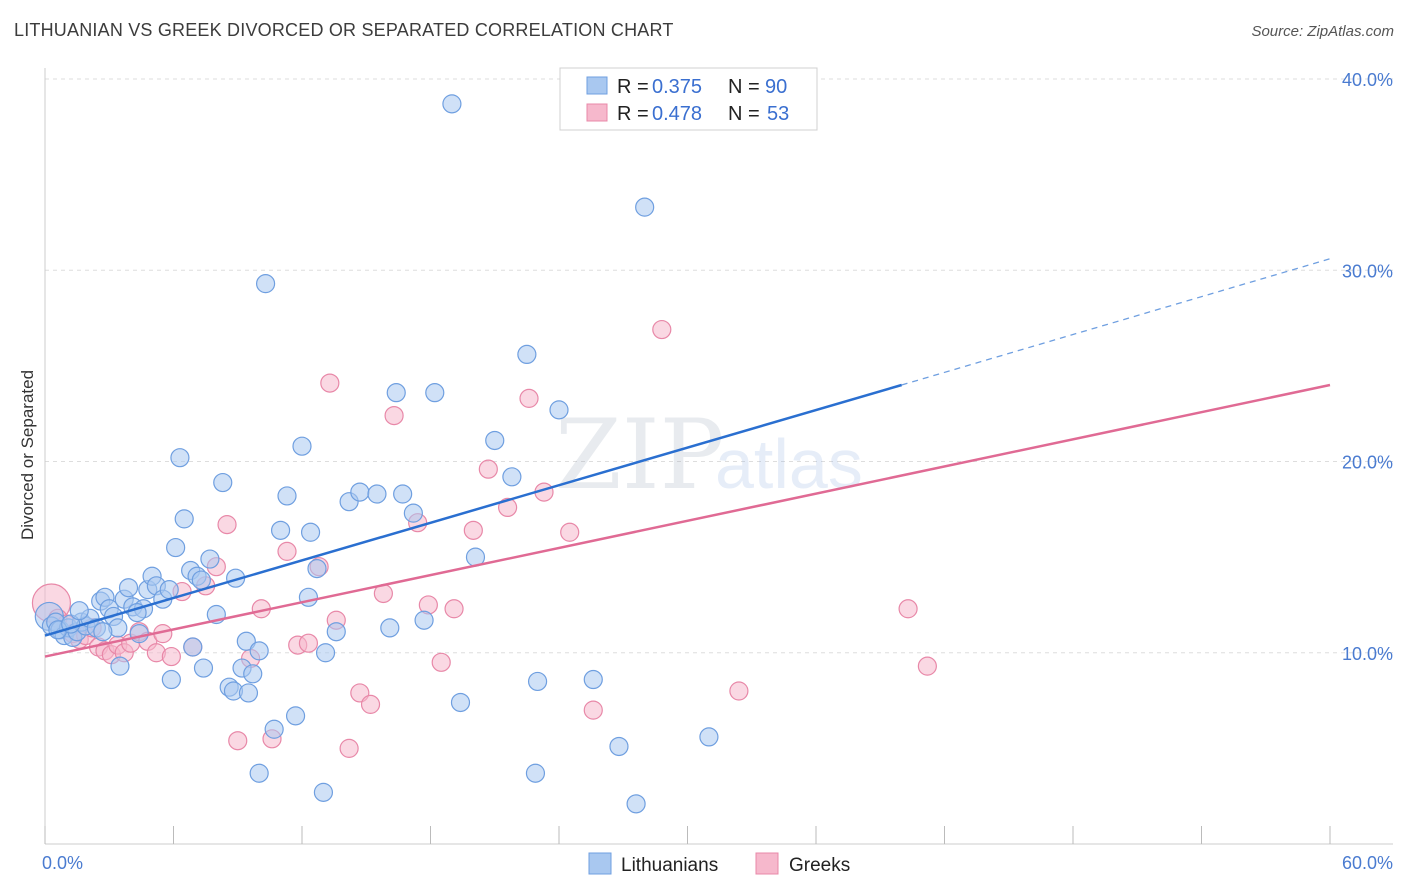 The image size is (1406, 892). What do you see at coordinates (778, 114) in the screenshot?
I see `legend-n-value-2: 53` at bounding box center [778, 114].